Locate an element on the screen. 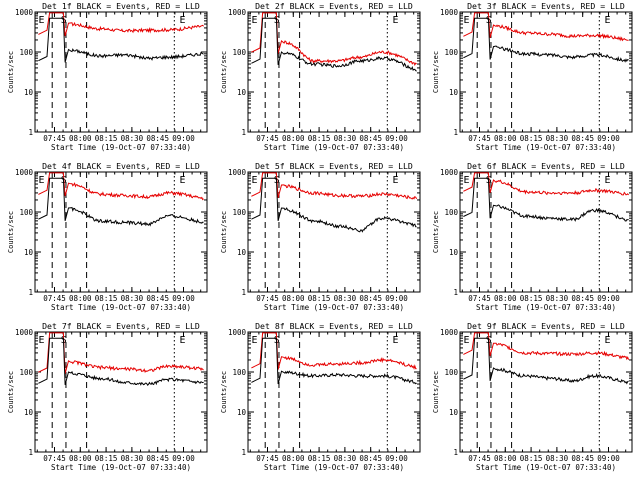 The width and height of the screenshot is (640, 480). panel-title: Det 1f BLACK = Events, RED = LLD is located at coordinates (121, 6).